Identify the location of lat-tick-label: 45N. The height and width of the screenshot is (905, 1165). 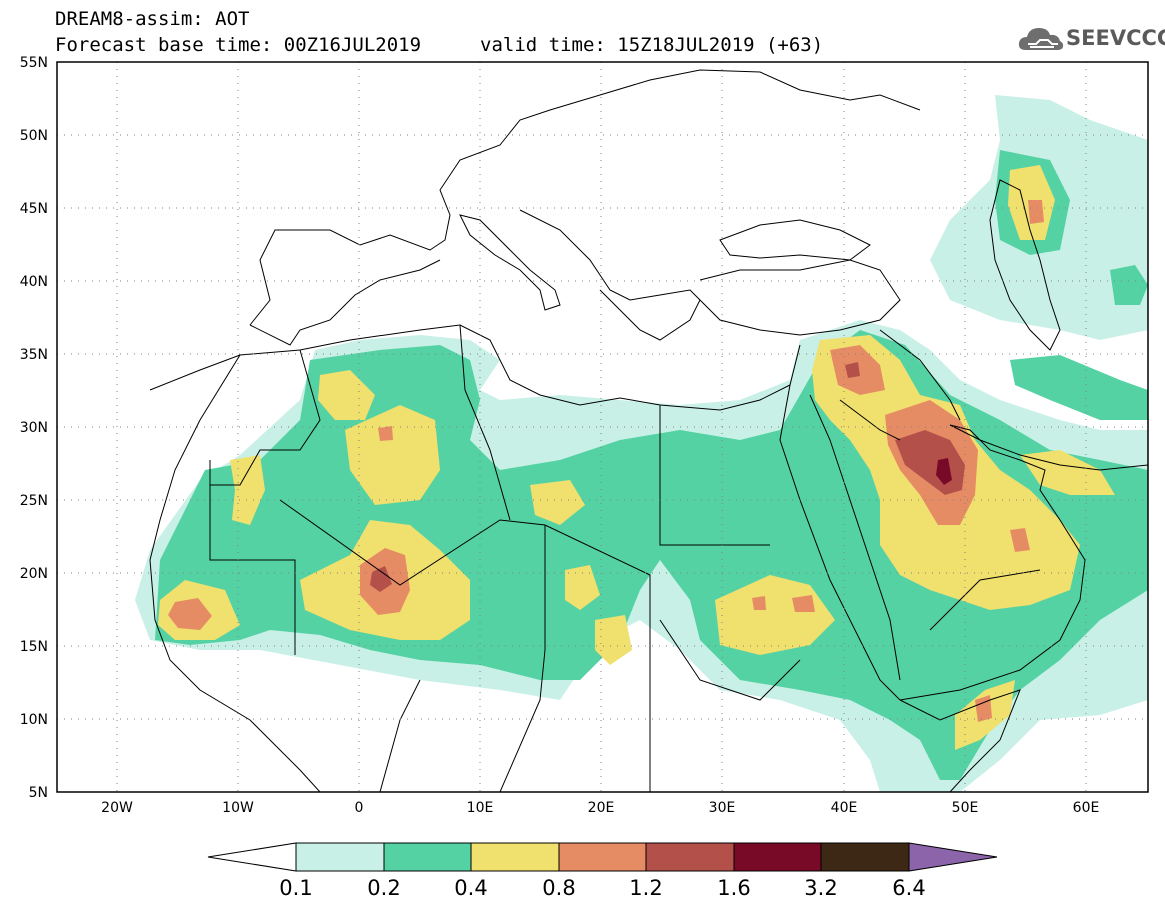
(34, 209).